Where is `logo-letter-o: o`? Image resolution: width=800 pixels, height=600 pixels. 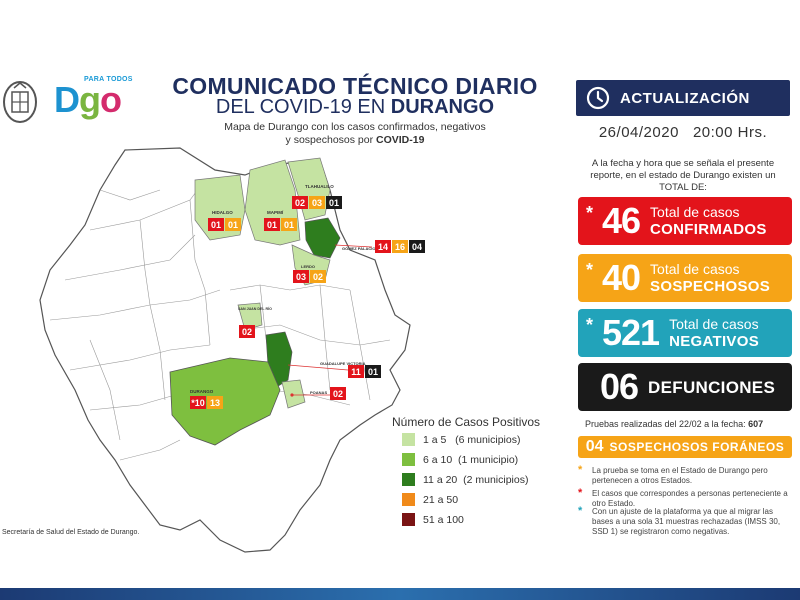
logo-letter-o: o is located at coordinates (111, 99).